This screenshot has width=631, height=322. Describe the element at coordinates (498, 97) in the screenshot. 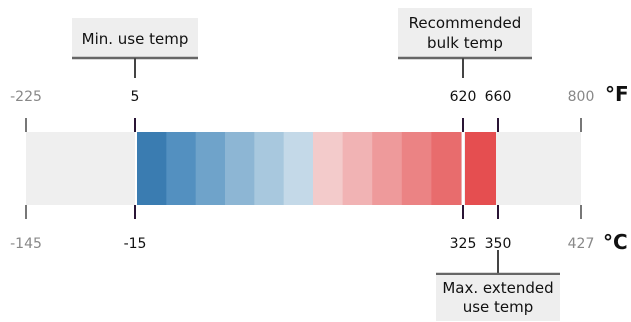

I see `fahrenheit-mark-extended: 660` at that location.